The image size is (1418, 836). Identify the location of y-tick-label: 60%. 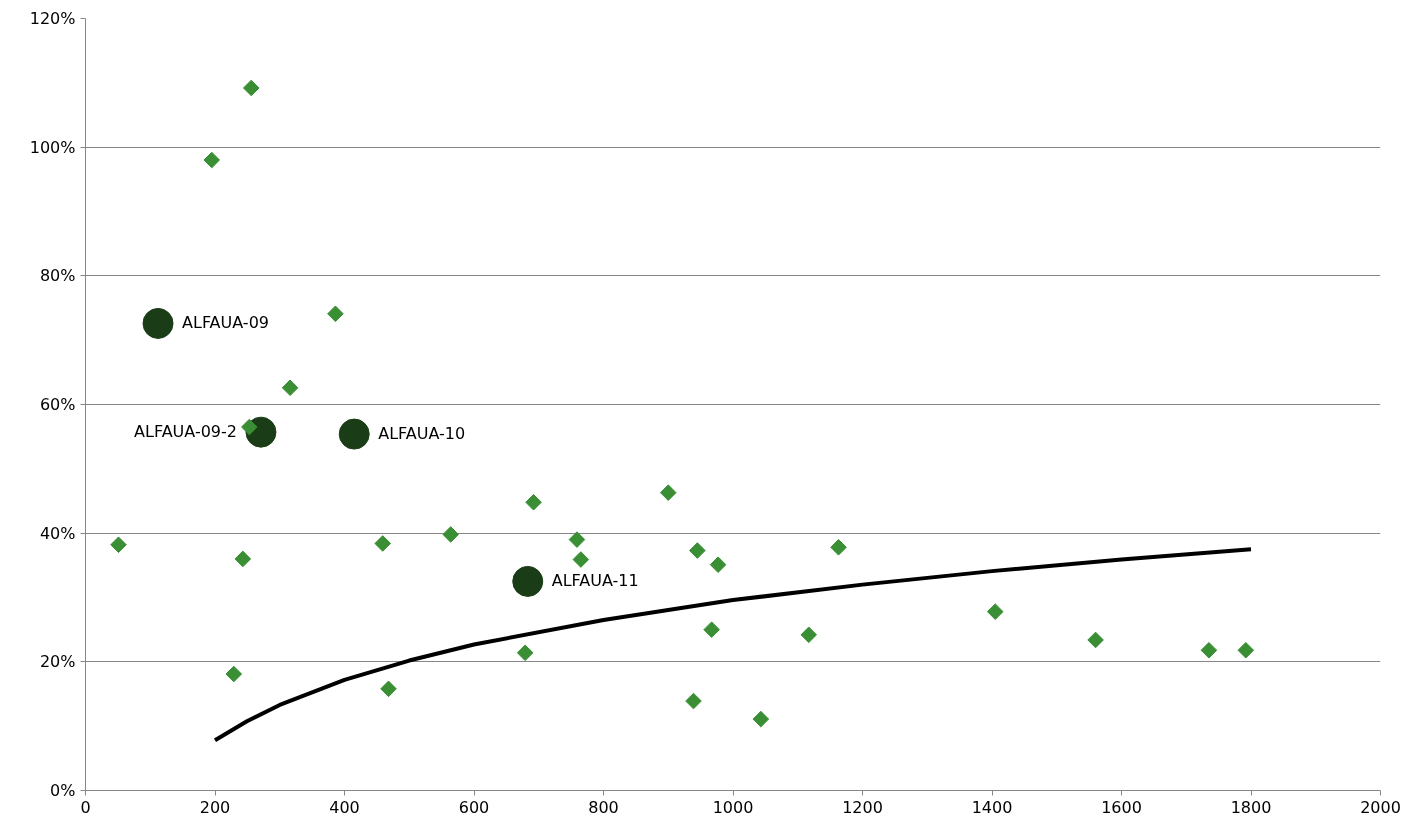
(57, 404).